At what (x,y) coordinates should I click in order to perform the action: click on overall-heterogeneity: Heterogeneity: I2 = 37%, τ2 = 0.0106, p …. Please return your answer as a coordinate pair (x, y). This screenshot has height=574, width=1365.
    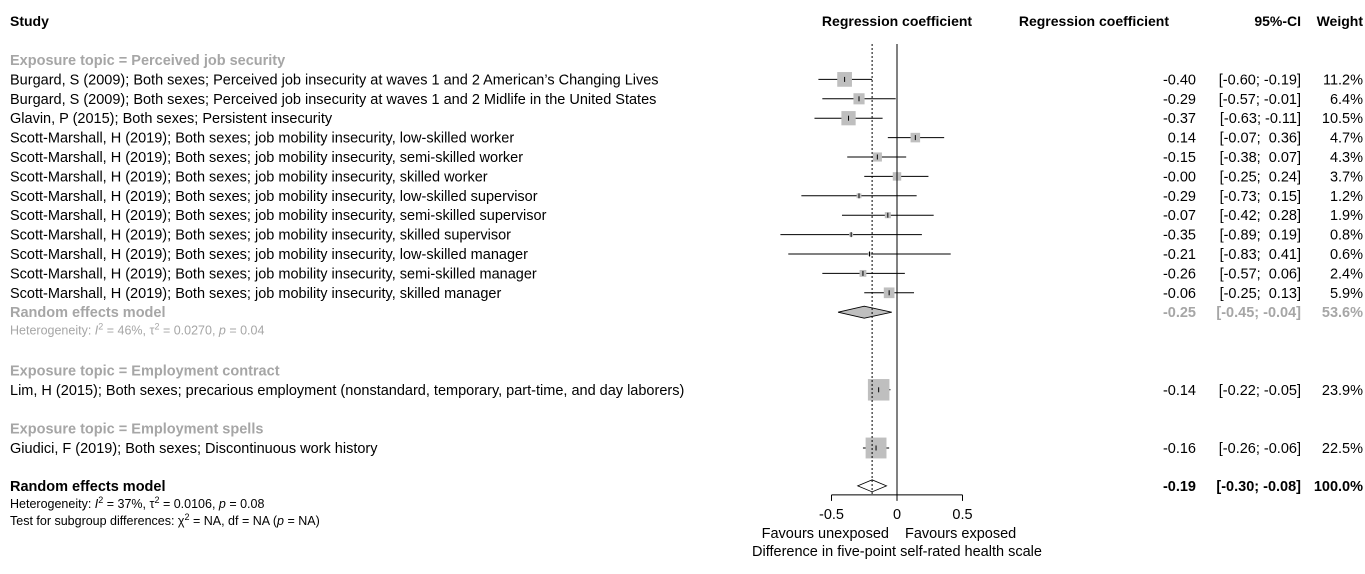
    Looking at the image, I should click on (137, 503).